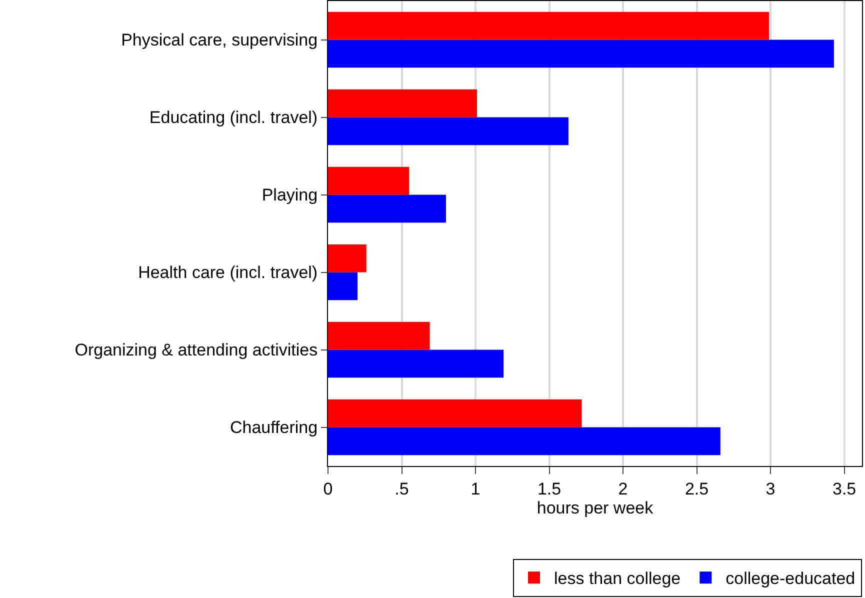  I want to click on y-tick-label: Health care (incl. travel), so click(228, 272).